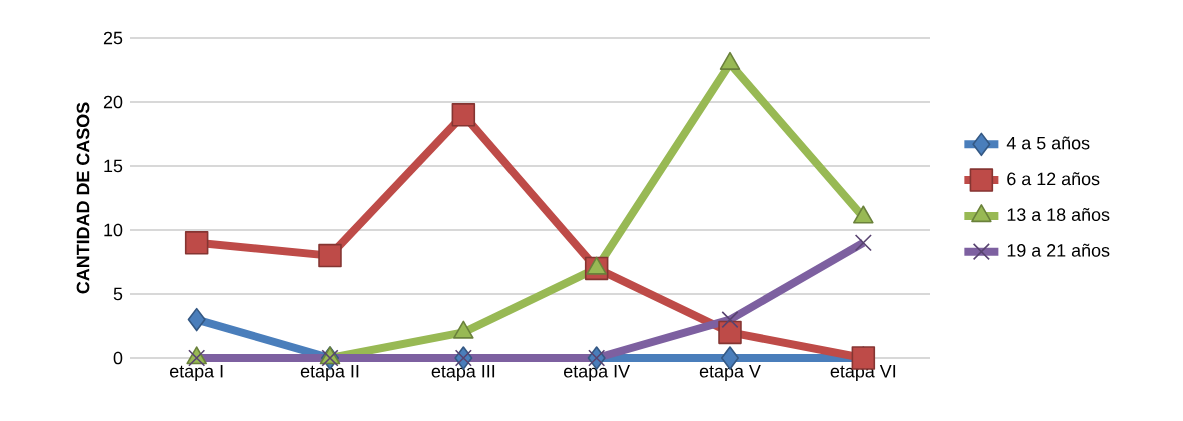 The image size is (1183, 421). What do you see at coordinates (113, 38) in the screenshot?
I see `y-tick-label: 25` at bounding box center [113, 38].